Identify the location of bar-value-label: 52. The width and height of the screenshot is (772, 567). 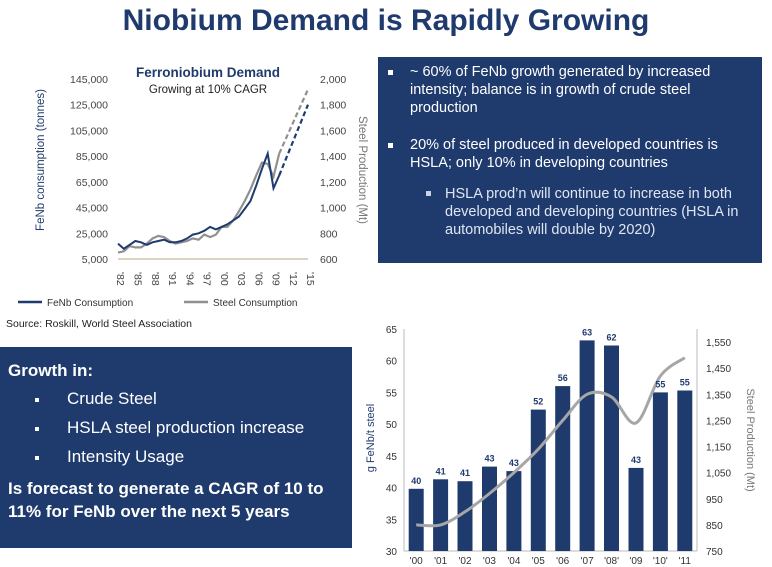
(538, 402).